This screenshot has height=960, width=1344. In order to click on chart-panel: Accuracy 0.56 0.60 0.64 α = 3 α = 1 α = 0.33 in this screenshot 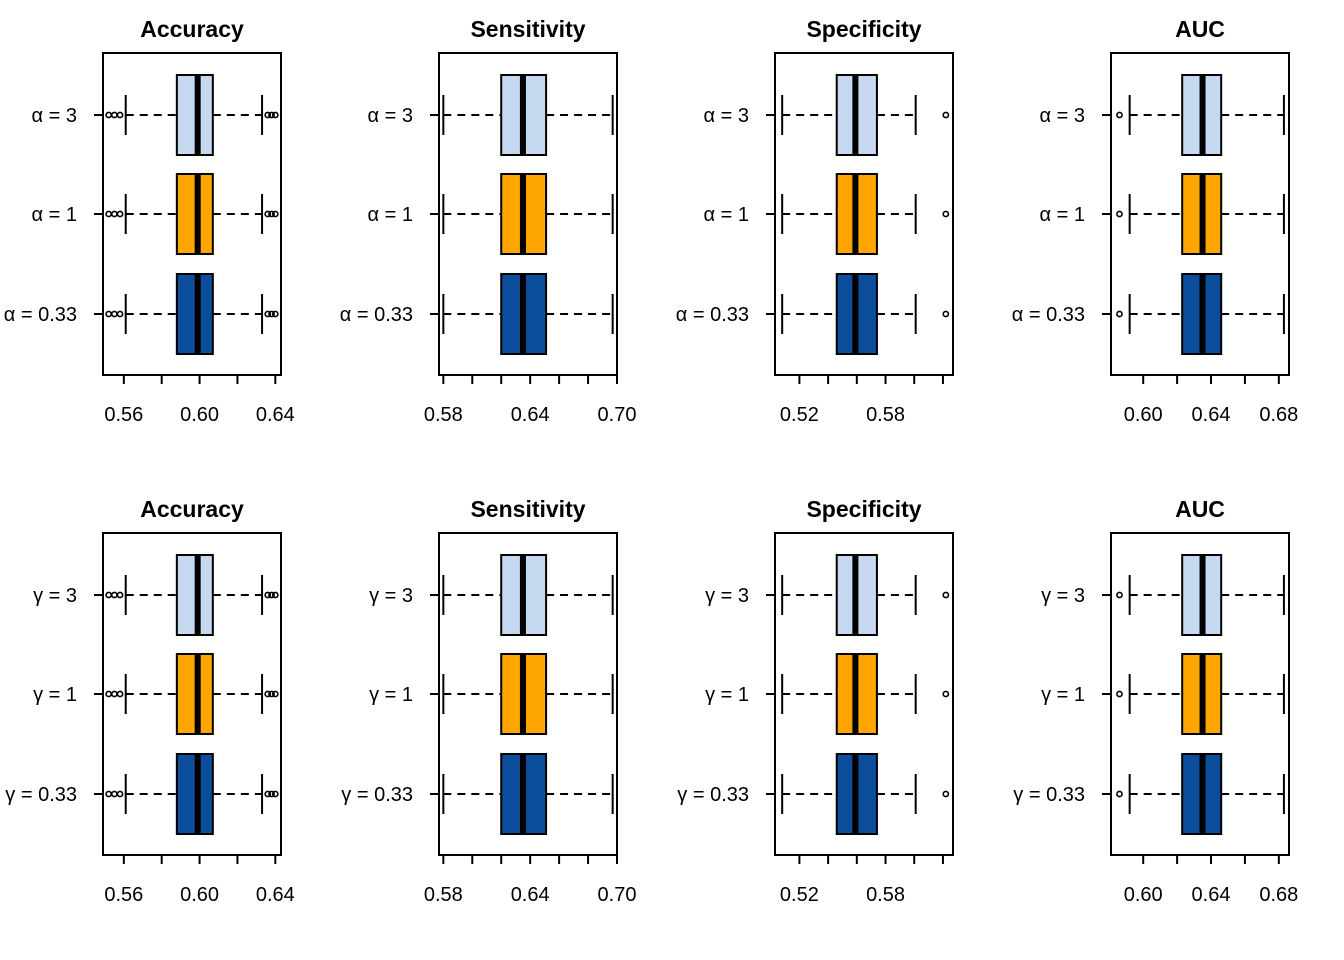, I will do `click(149, 221)`.